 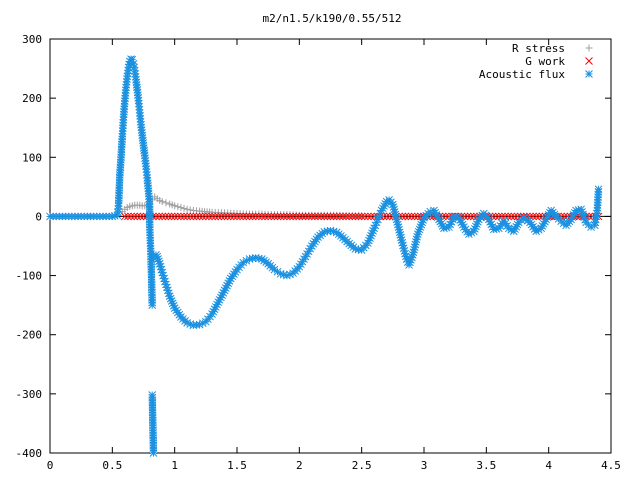 What do you see at coordinates (424, 465) in the screenshot?
I see `x-tick-label: 3` at bounding box center [424, 465].